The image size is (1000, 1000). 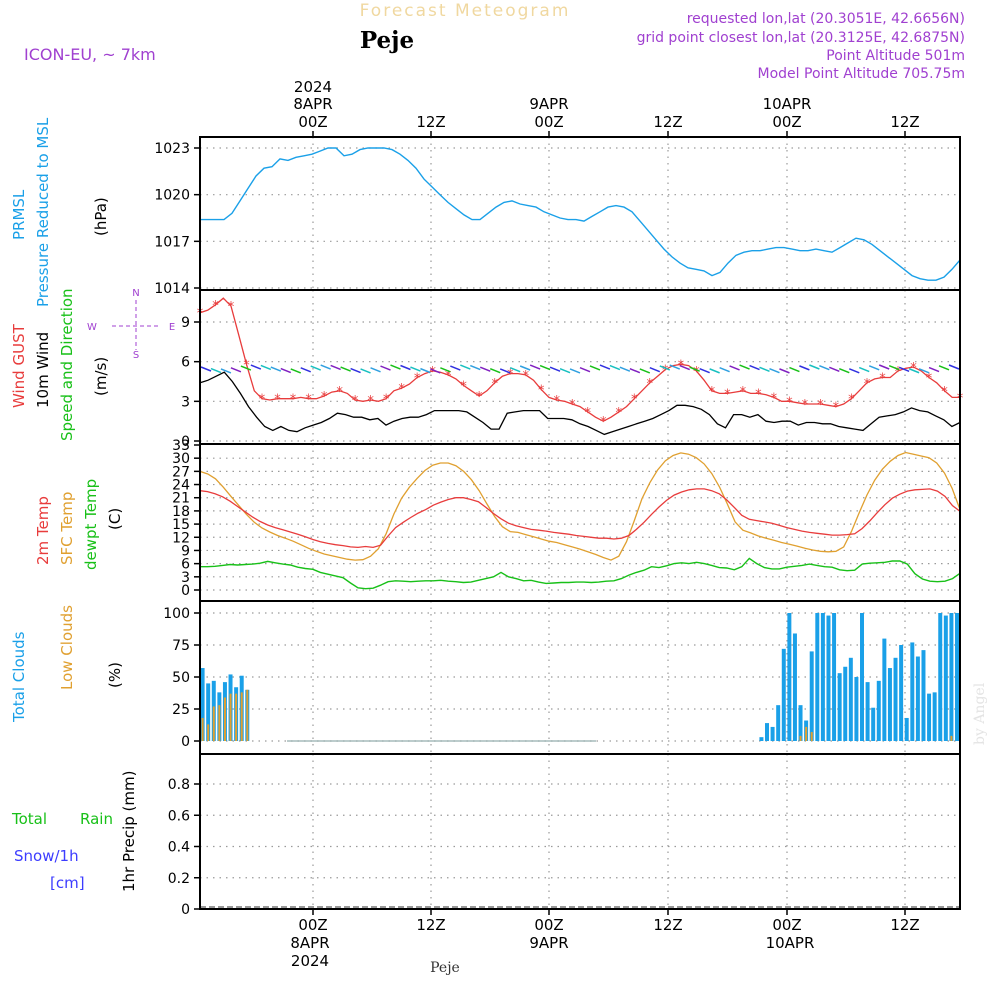 I want to click on pressure-label-msl: Pressure Reduced to MSL, so click(x=43, y=212).